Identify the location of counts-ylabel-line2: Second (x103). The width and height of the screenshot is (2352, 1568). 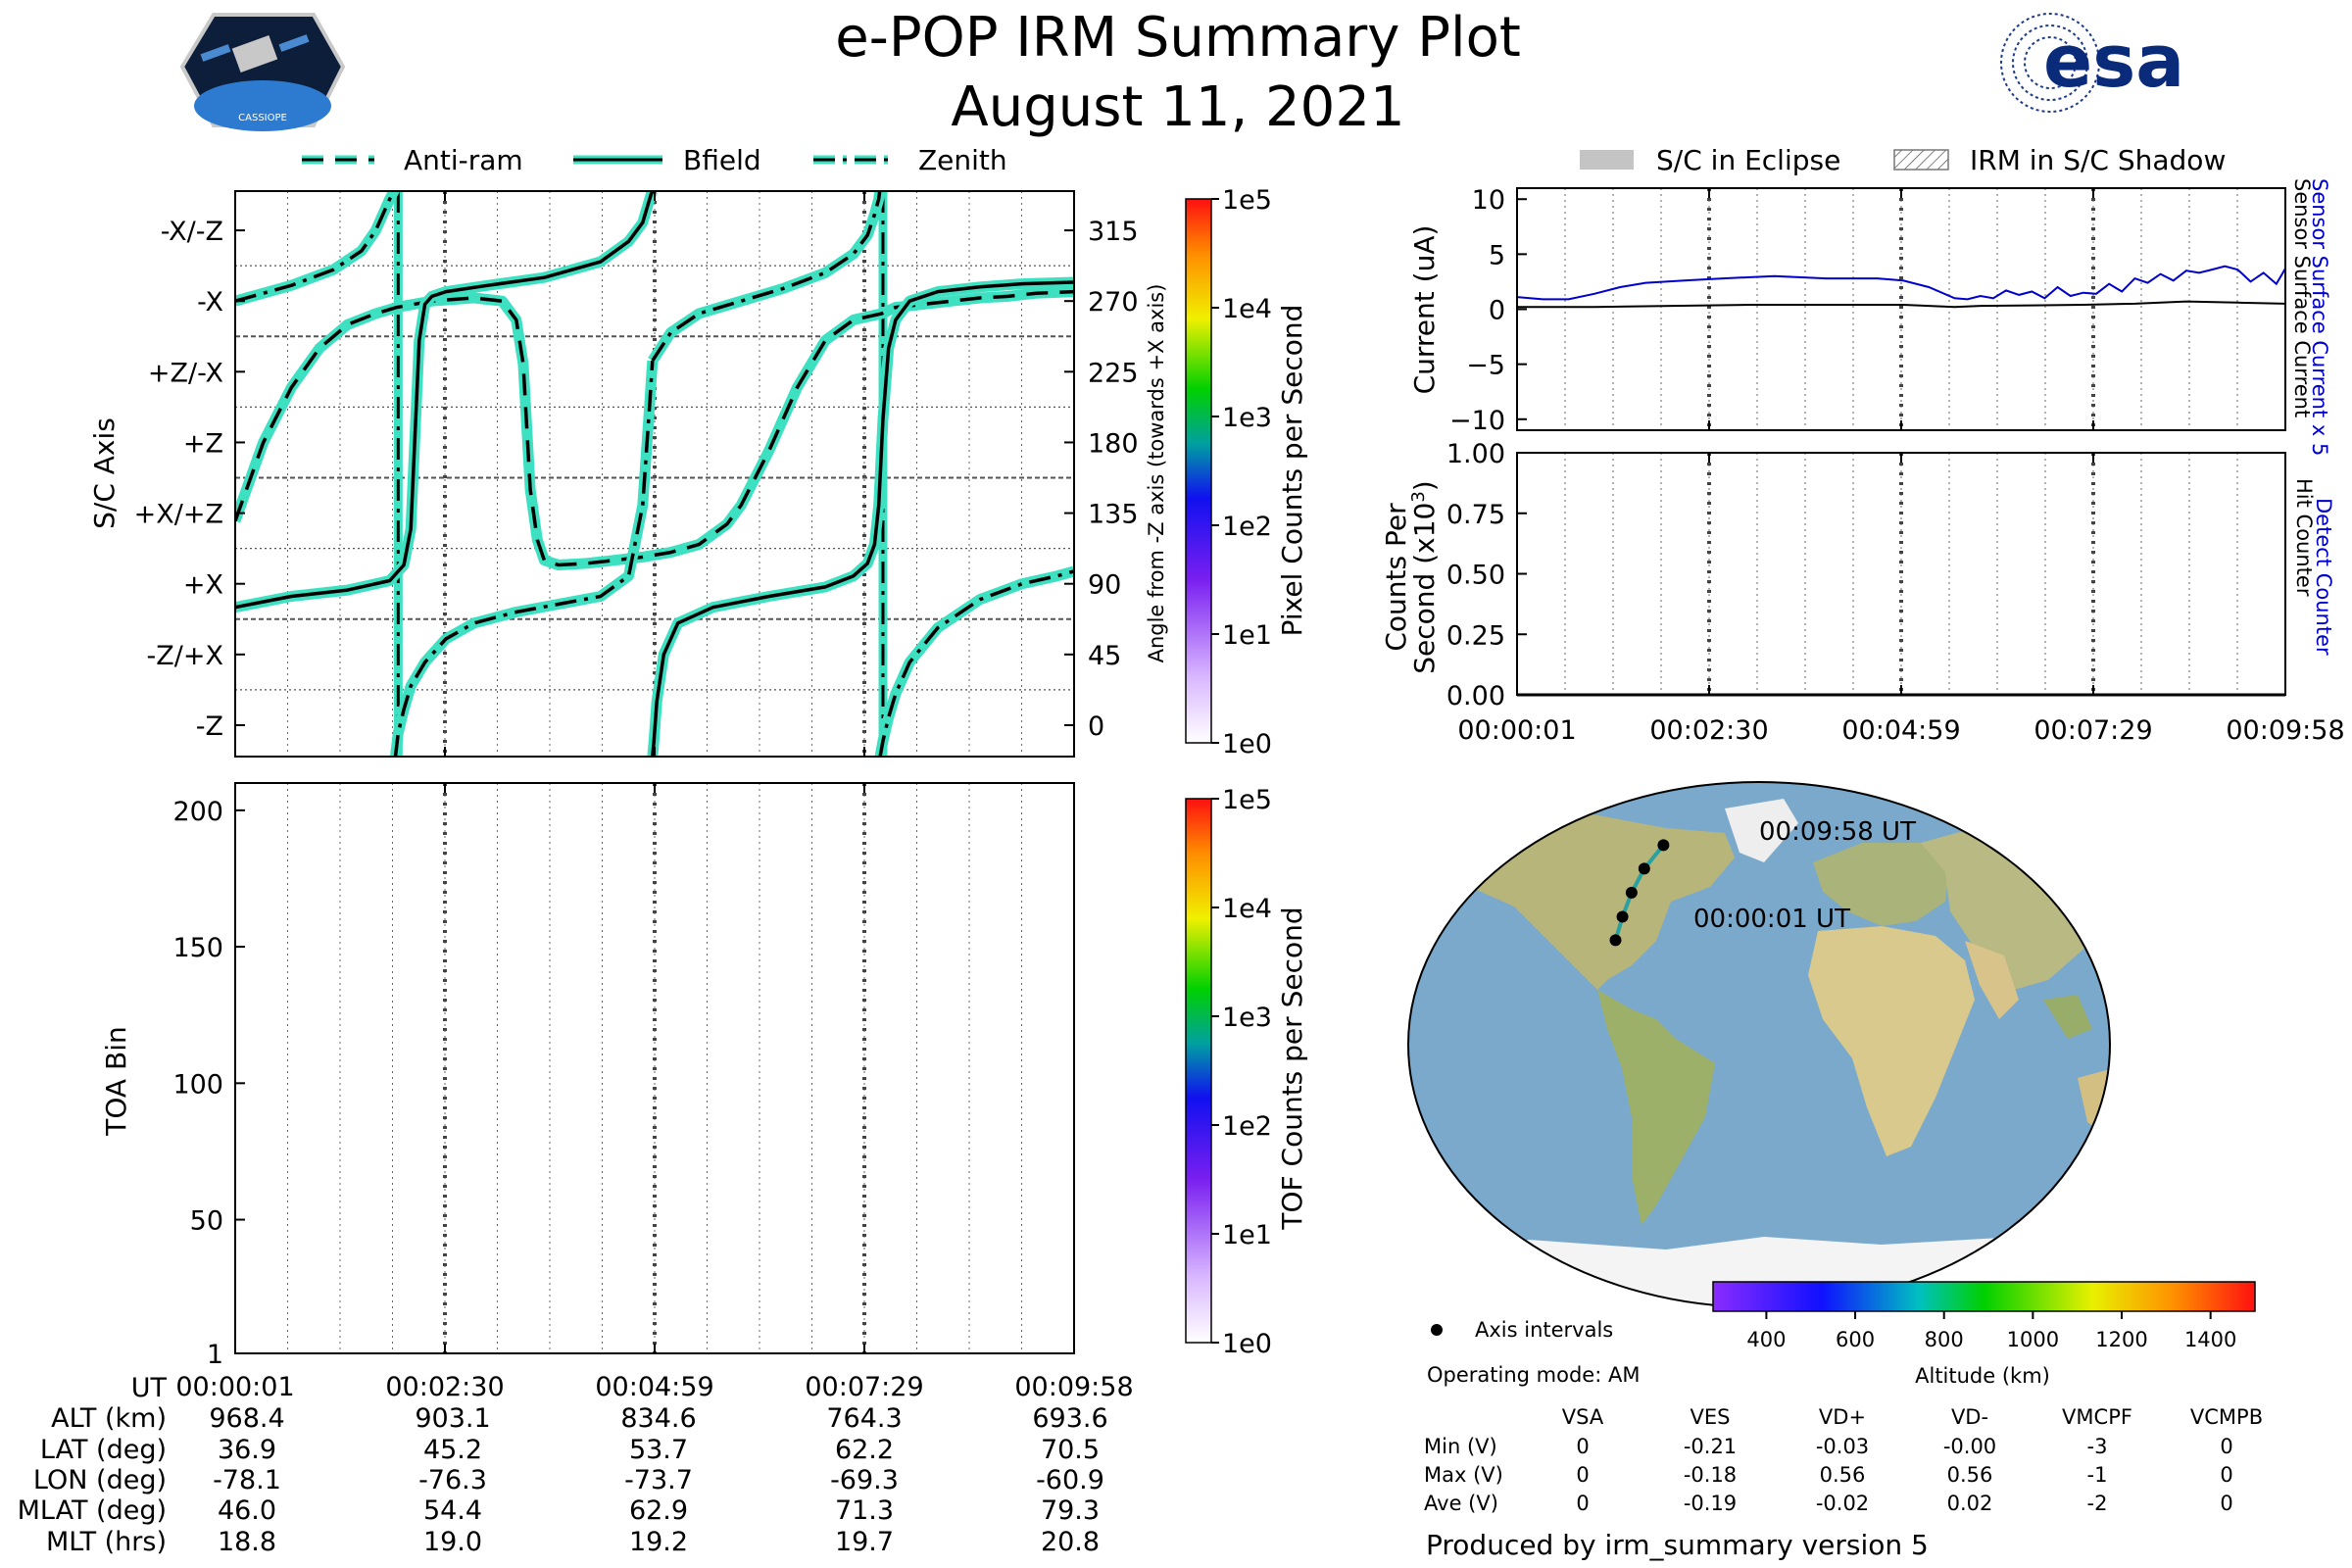
(1425, 576).